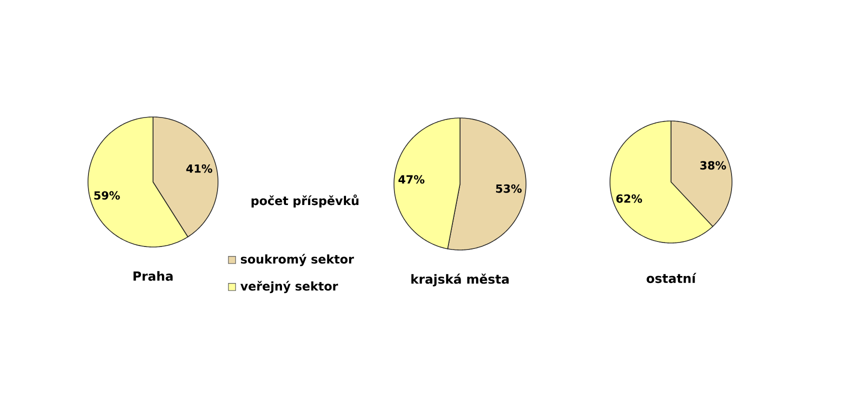  What do you see at coordinates (199, 168) in the screenshot?
I see `data-label: 41%` at bounding box center [199, 168].